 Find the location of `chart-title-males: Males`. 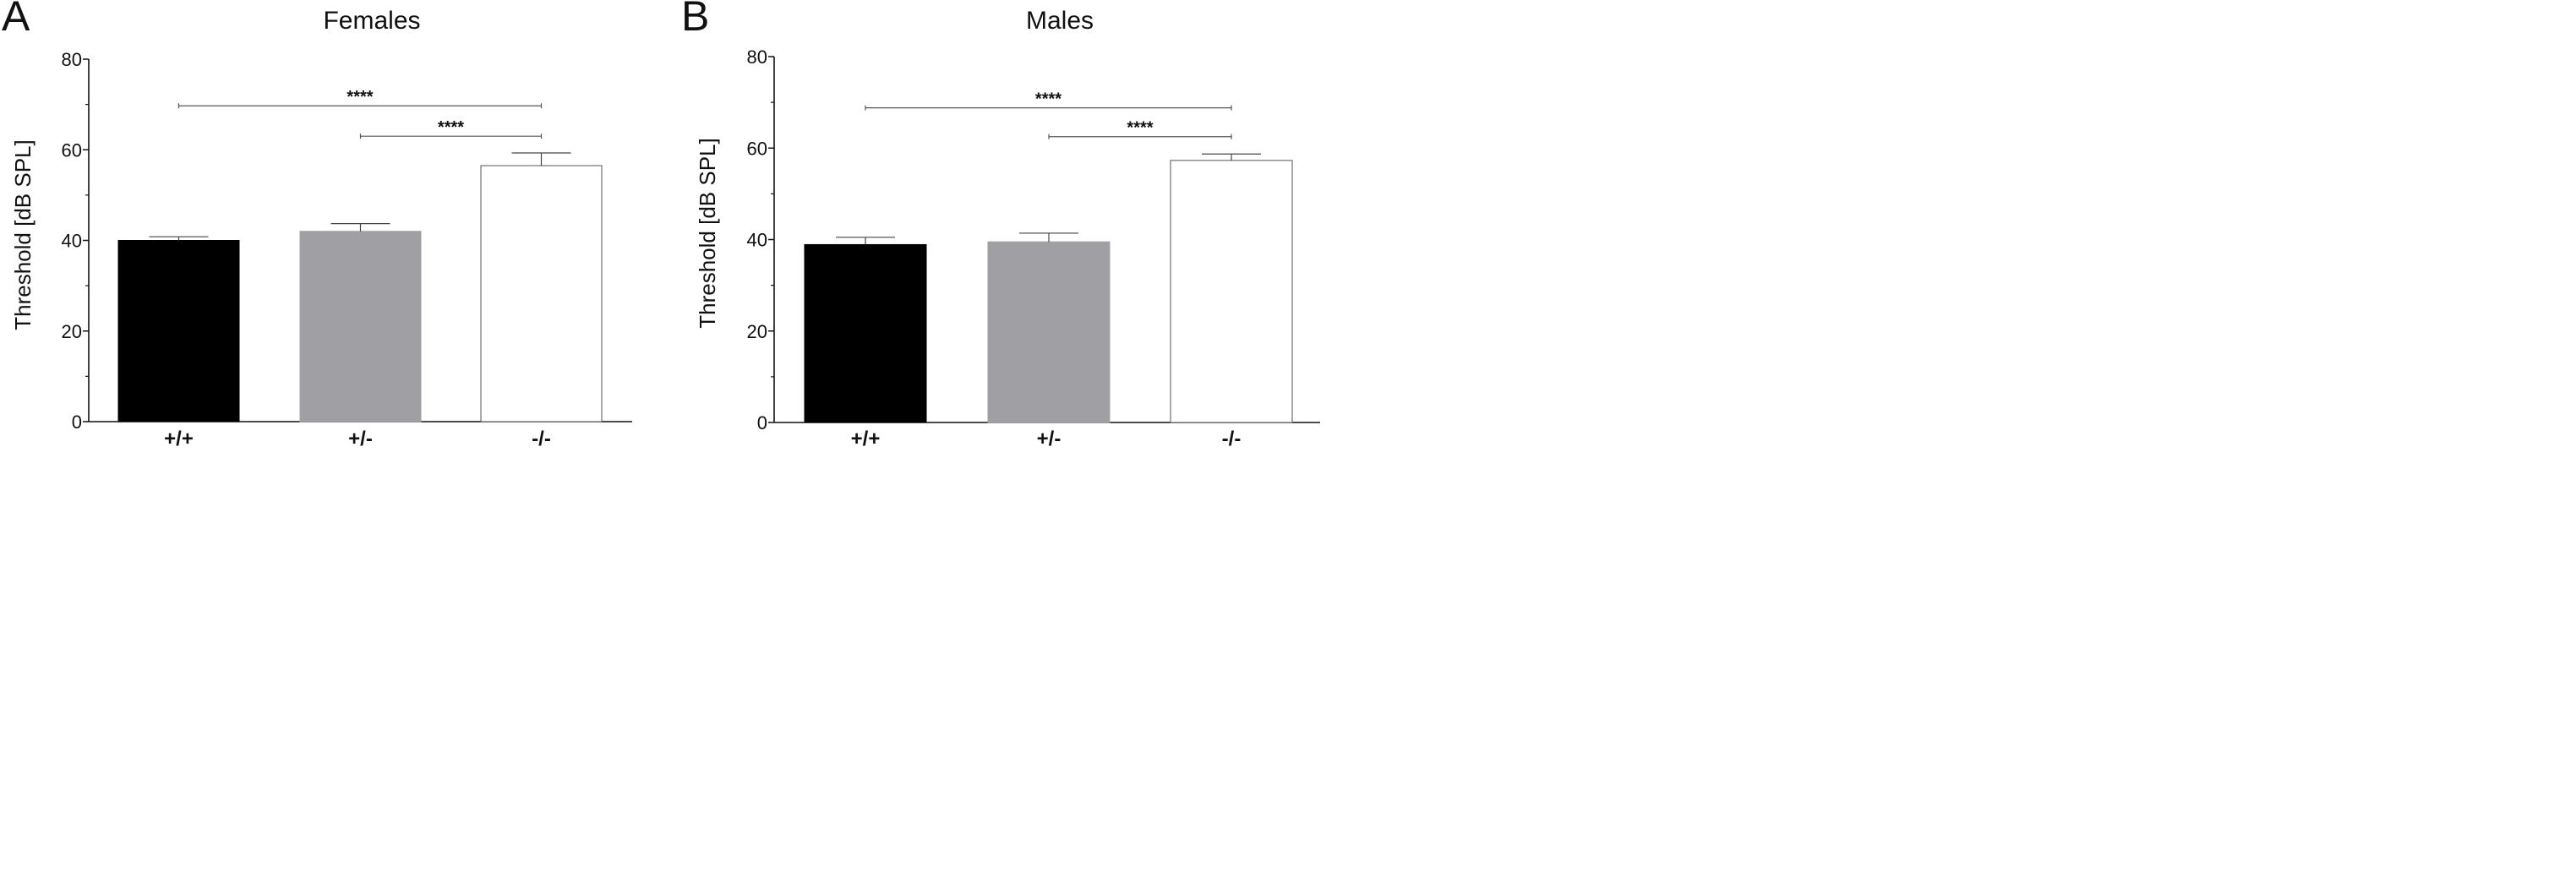

chart-title-males: Males is located at coordinates (1060, 21).